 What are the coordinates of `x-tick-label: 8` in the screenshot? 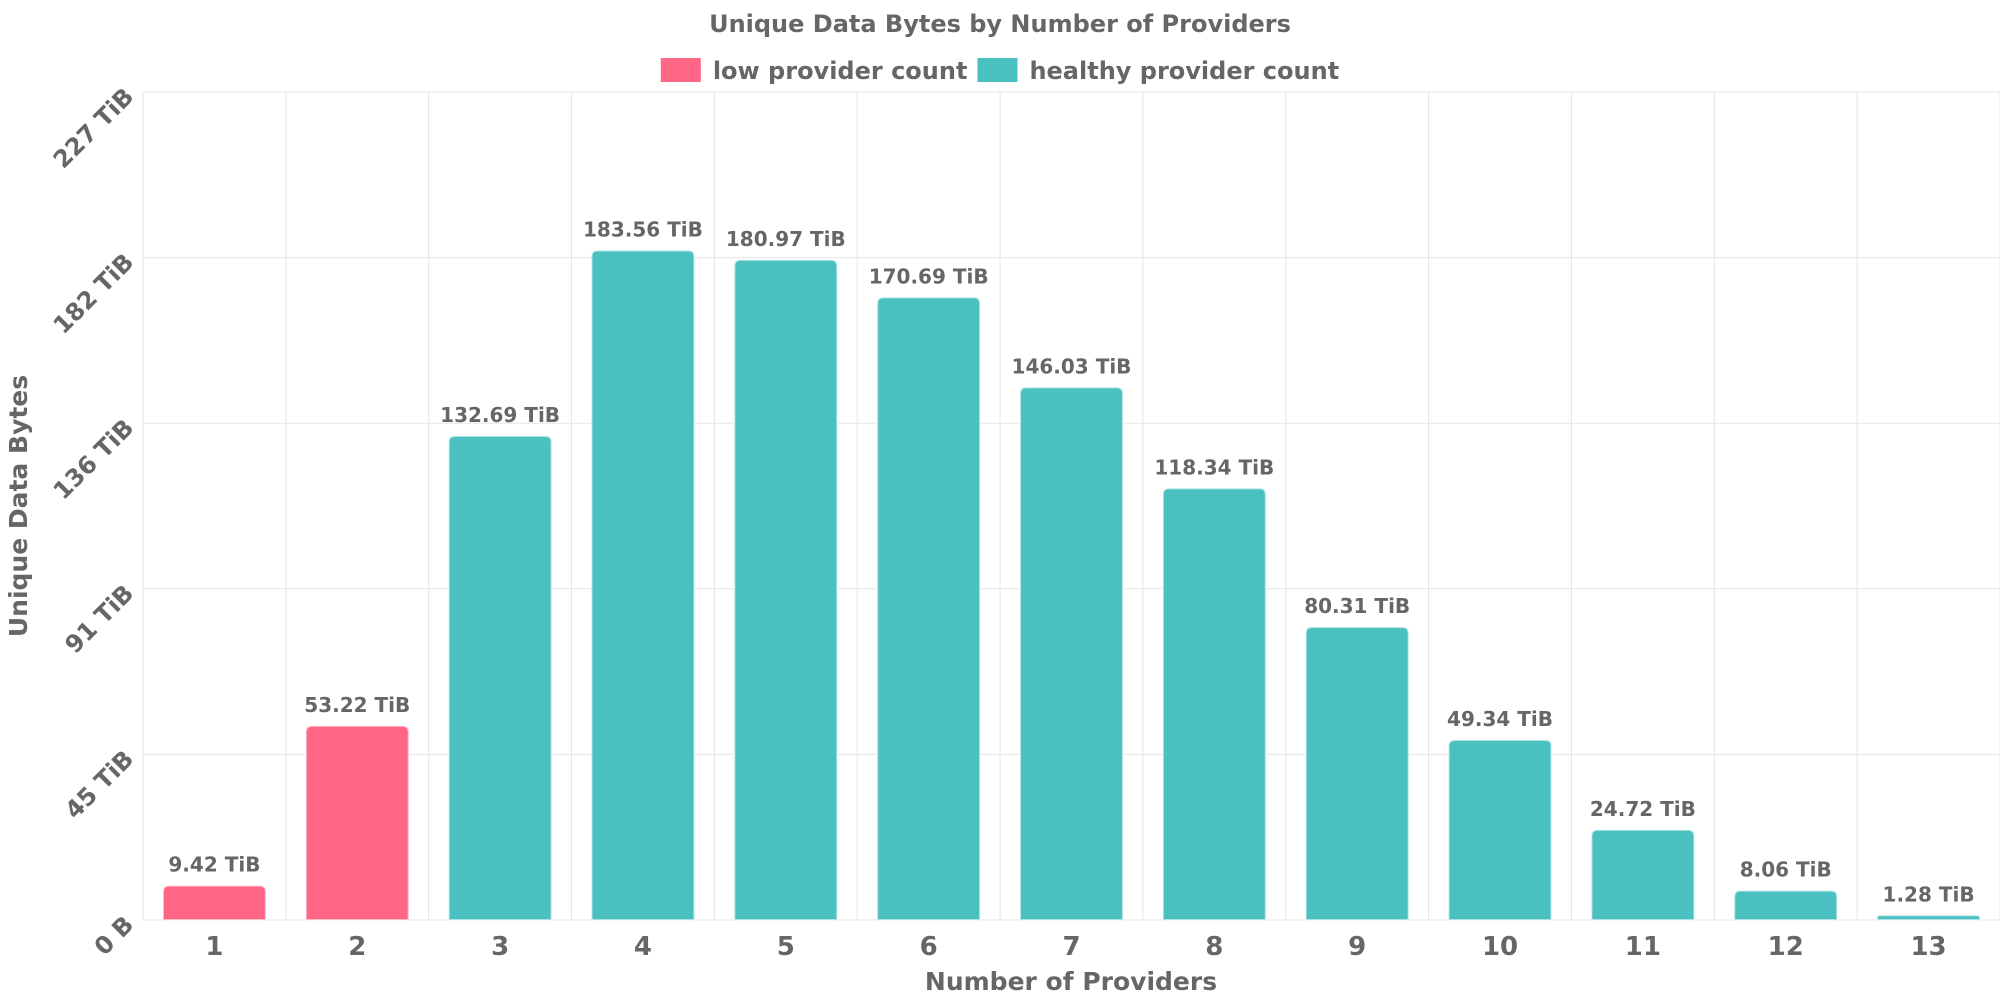 It's located at (1214, 947).